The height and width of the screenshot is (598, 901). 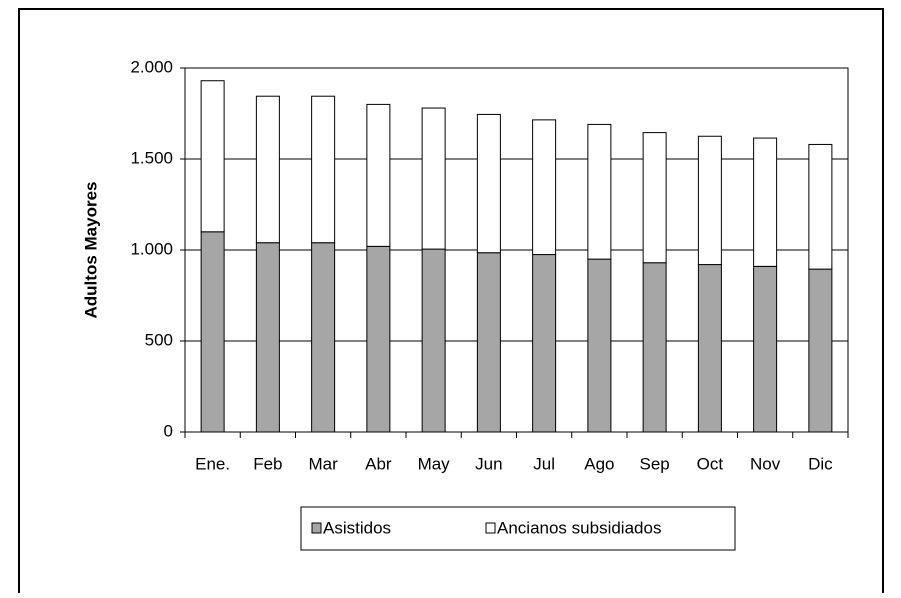 I want to click on x-tick-label: Abr, so click(x=378, y=463).